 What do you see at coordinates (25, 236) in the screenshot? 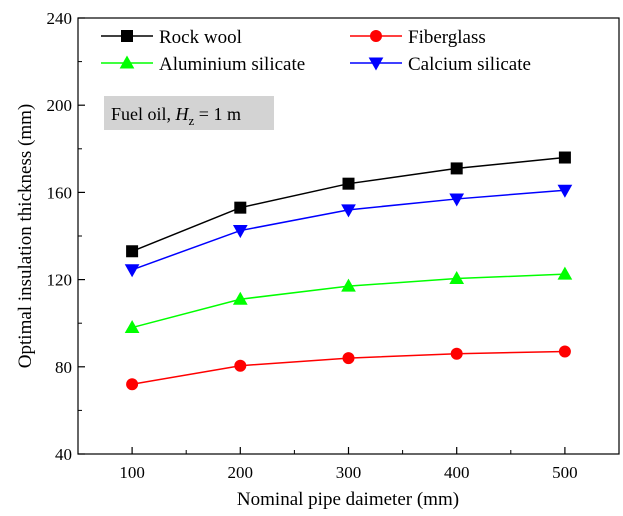
I see `y-axis-title: Optimal insulation thickness (mm)` at bounding box center [25, 236].